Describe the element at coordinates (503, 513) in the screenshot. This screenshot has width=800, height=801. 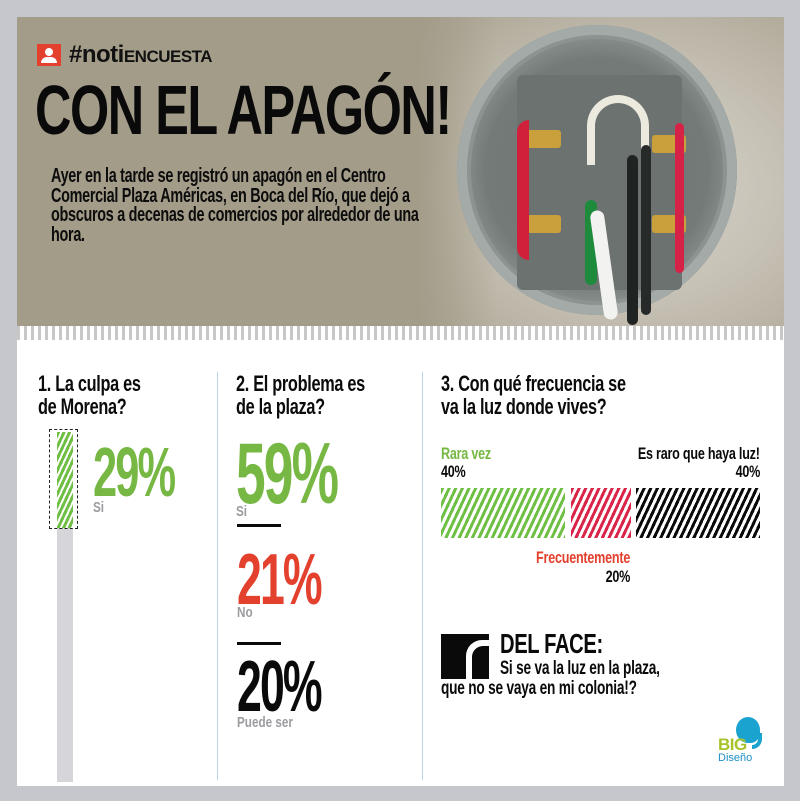
I see `q3-bar-rara-vez` at that location.